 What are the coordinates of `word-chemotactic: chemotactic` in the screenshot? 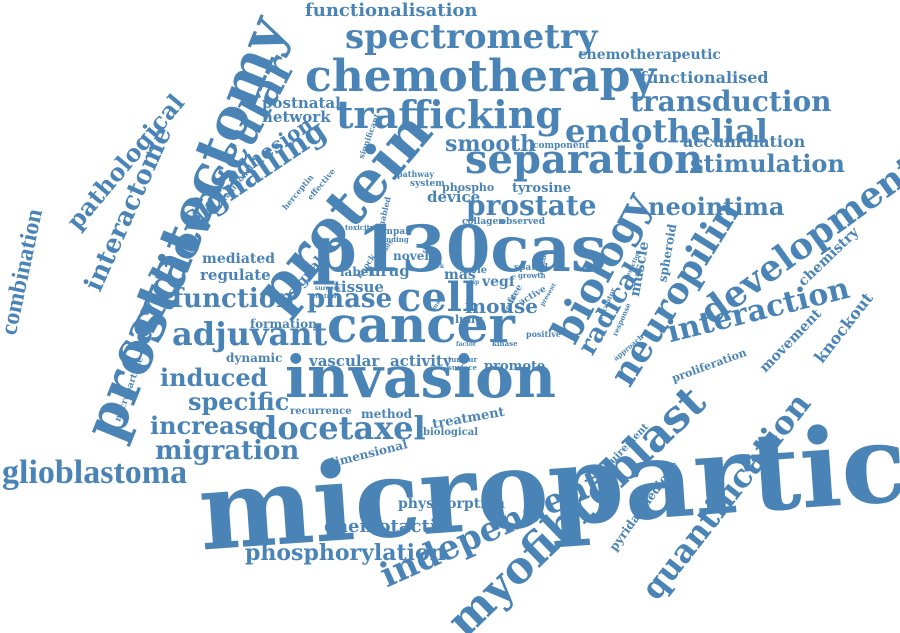 It's located at (386, 526).